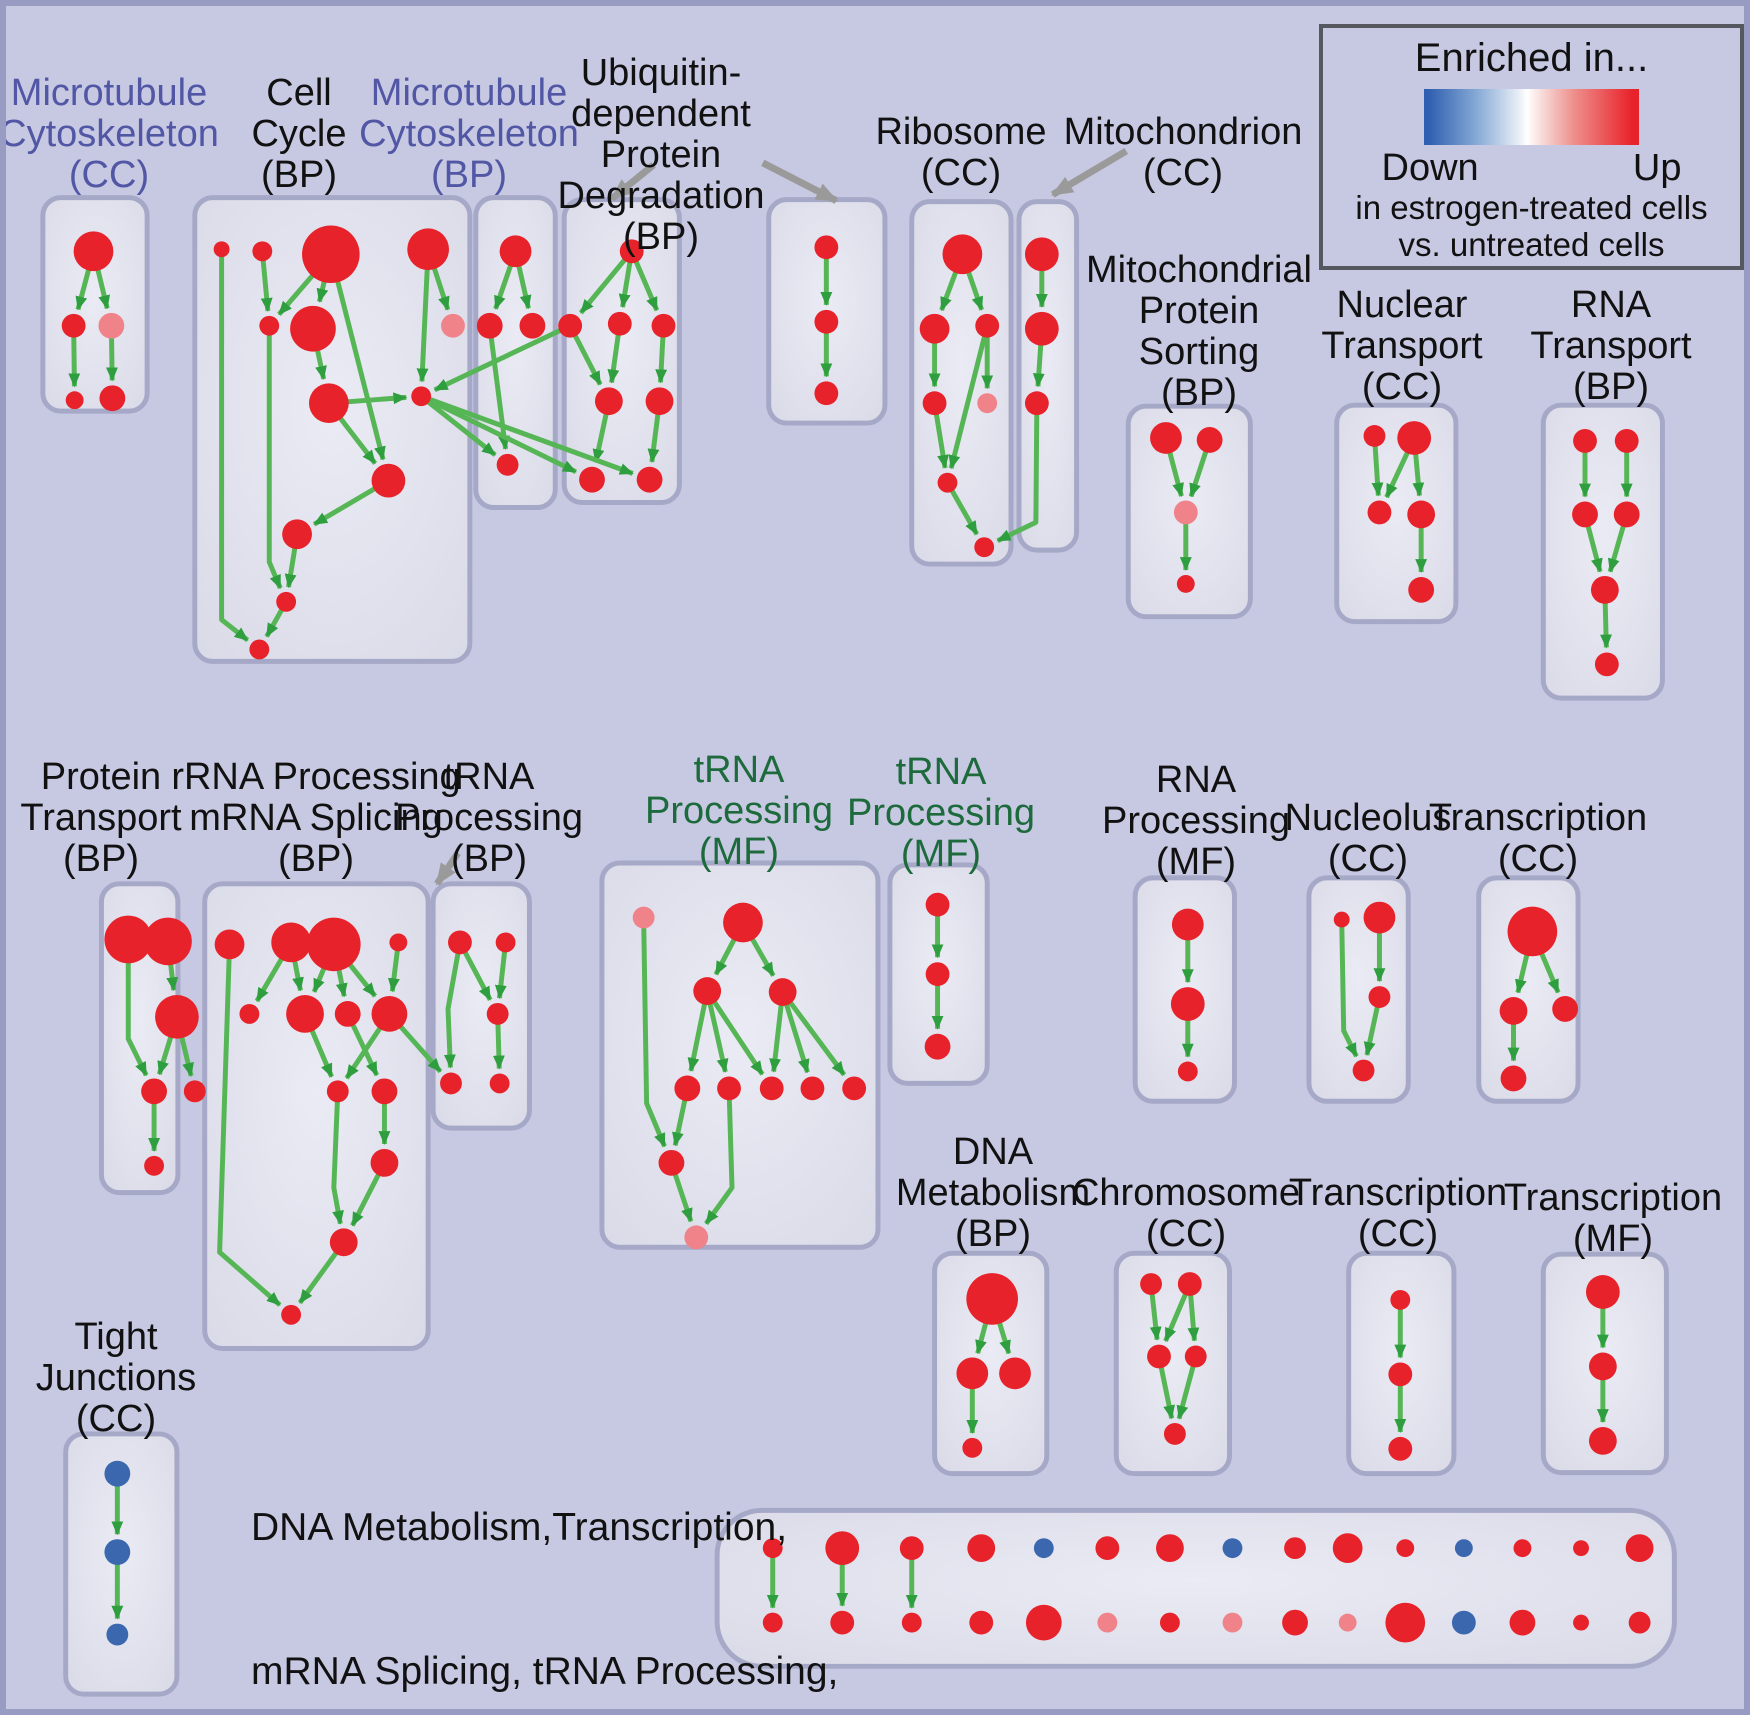 This screenshot has width=1750, height=1715. What do you see at coordinates (934, 328) in the screenshot?
I see `node-ribosome-cc` at bounding box center [934, 328].